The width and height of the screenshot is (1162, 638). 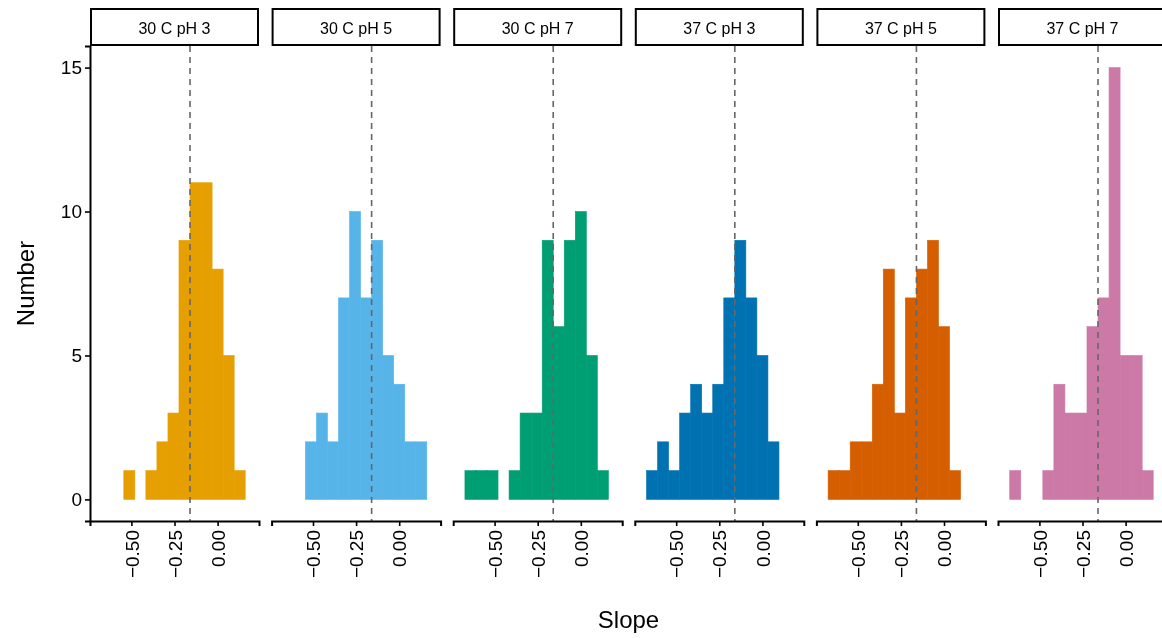 What do you see at coordinates (174, 28) in the screenshot?
I see `chart-title: 30 C pH 3` at bounding box center [174, 28].